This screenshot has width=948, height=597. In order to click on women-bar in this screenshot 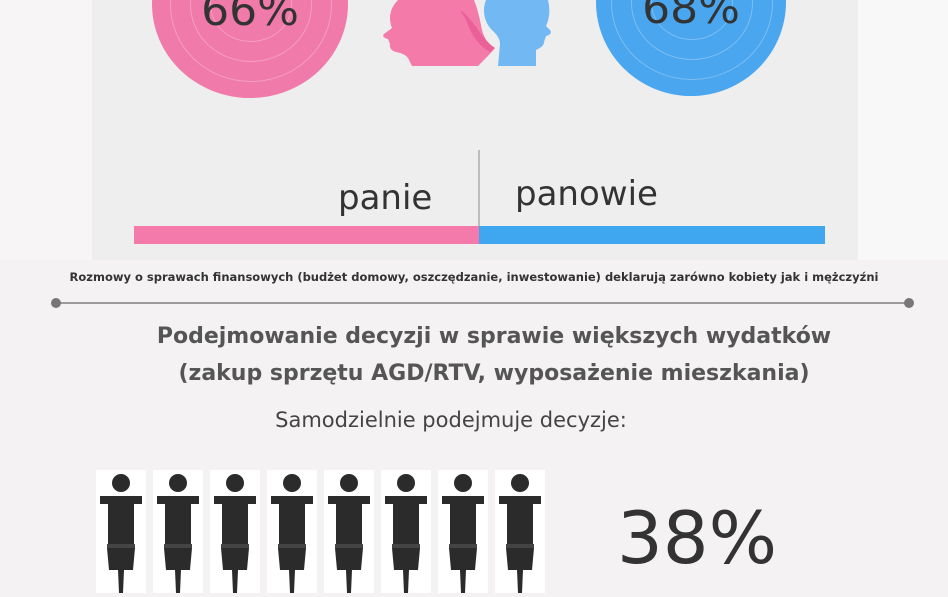, I will do `click(306, 235)`.